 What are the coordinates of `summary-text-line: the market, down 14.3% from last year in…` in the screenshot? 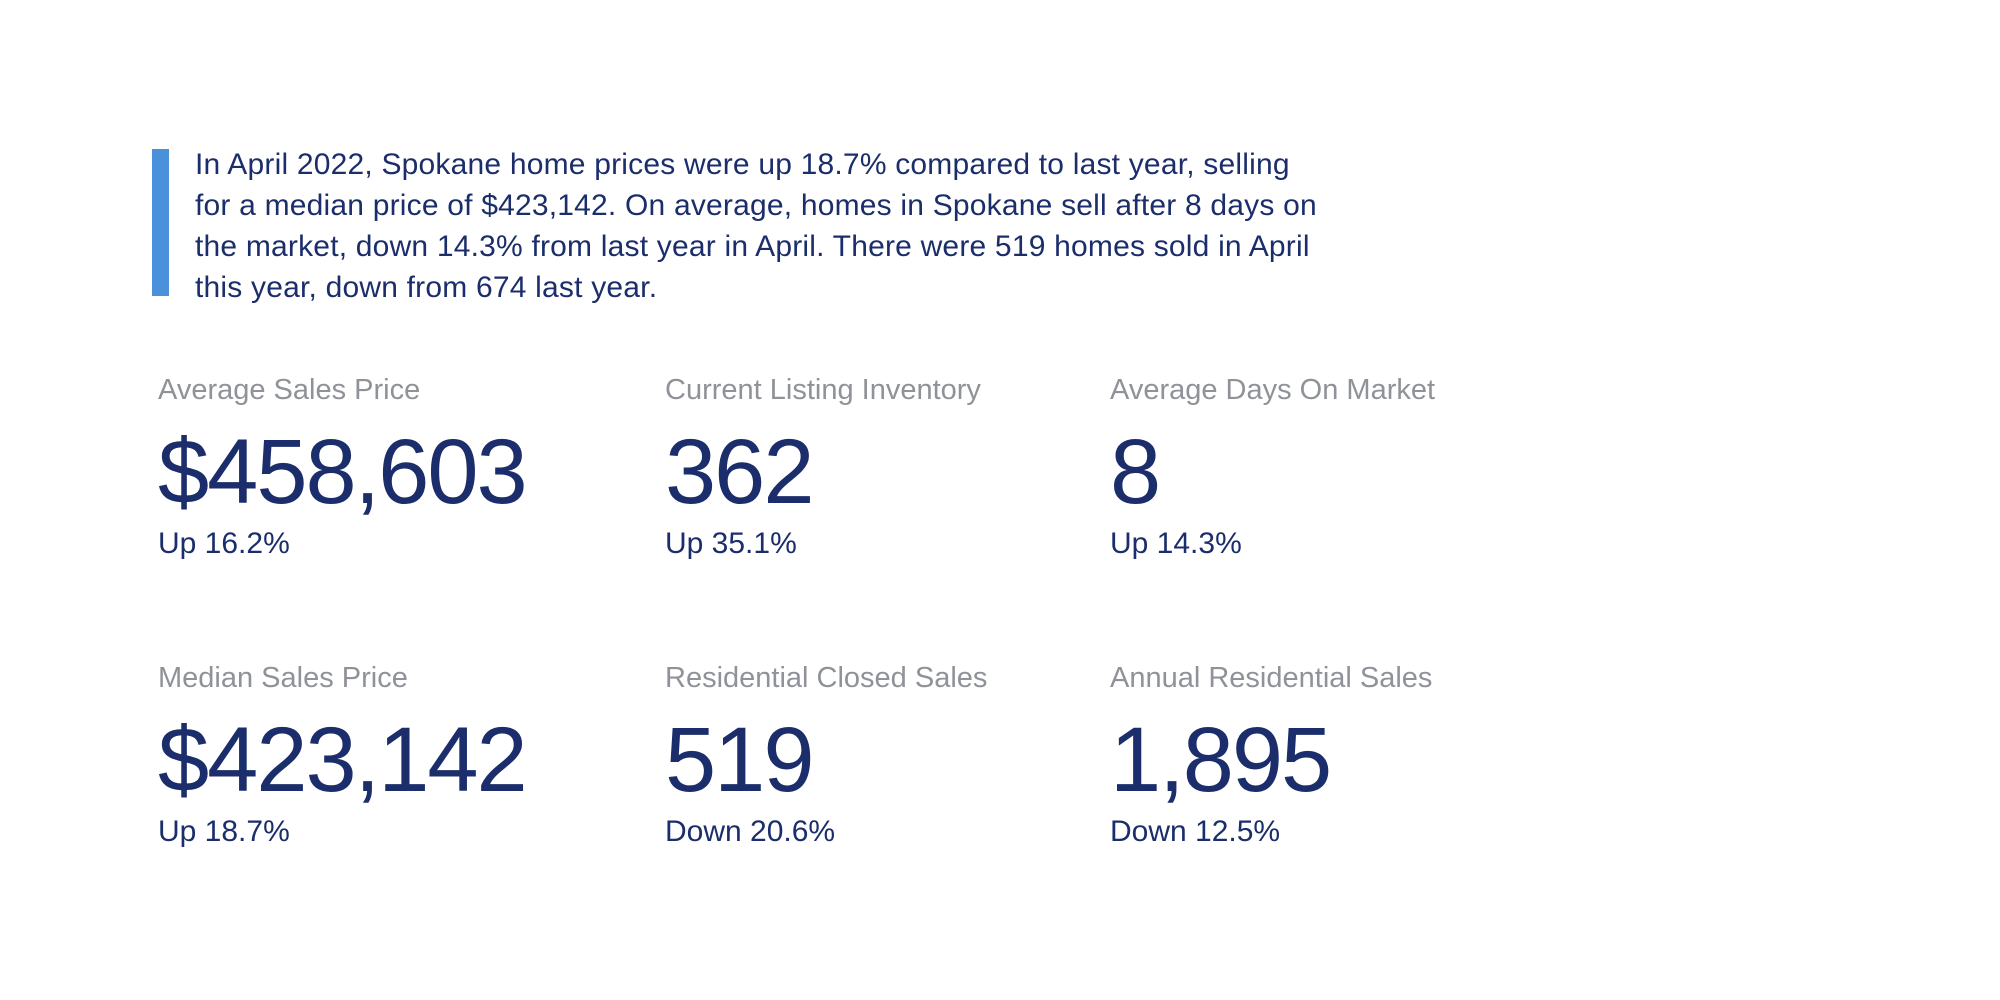 It's located at (752, 246).